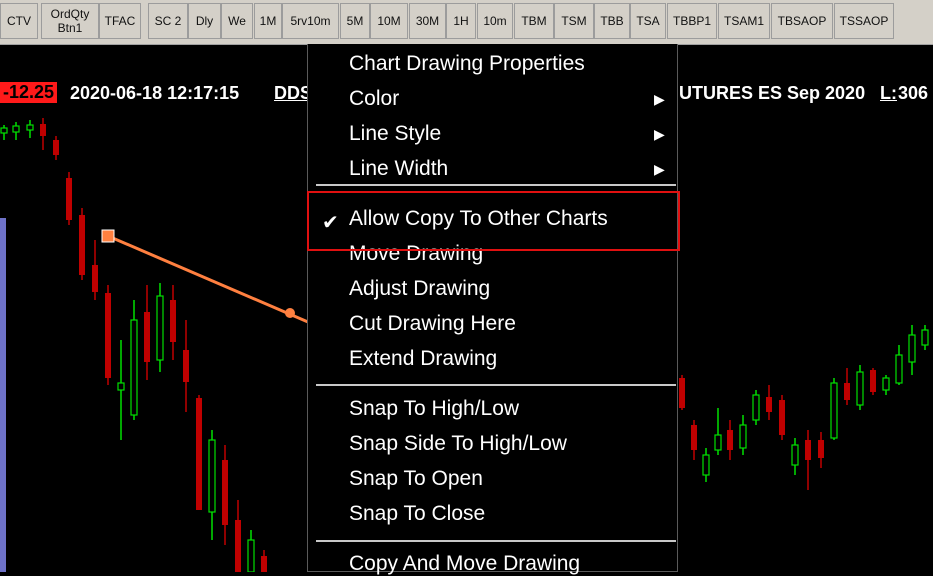  Describe the element at coordinates (434, 408) in the screenshot. I see `menu-item-snap-to-high-low: Snap To High/Low` at that location.